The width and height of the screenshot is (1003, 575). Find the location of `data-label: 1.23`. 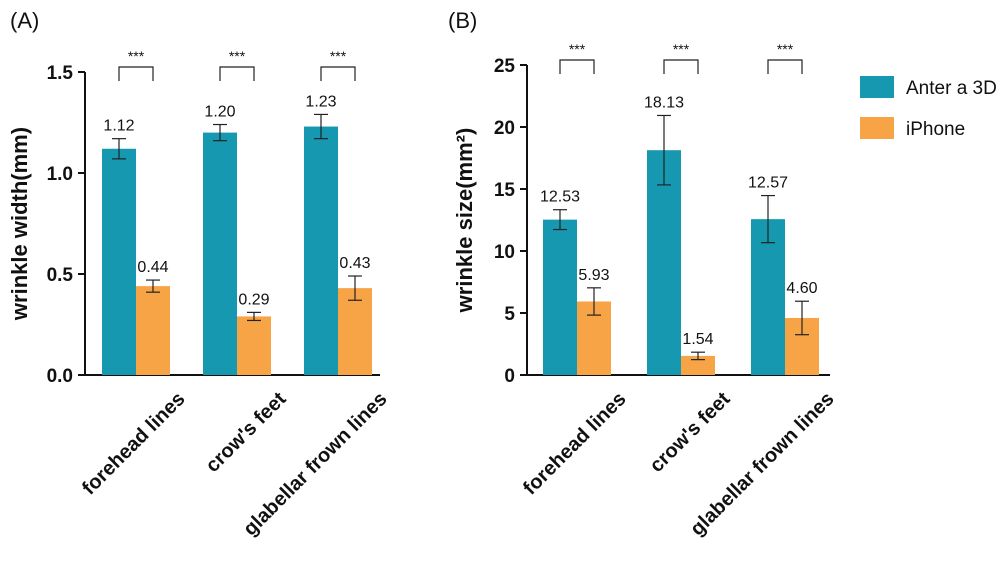

data-label: 1.23 is located at coordinates (320, 101).